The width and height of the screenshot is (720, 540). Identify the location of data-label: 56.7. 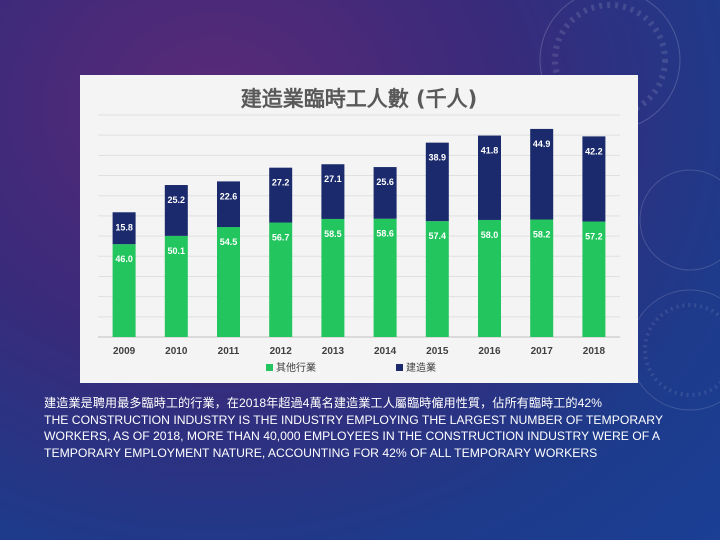
(281, 238).